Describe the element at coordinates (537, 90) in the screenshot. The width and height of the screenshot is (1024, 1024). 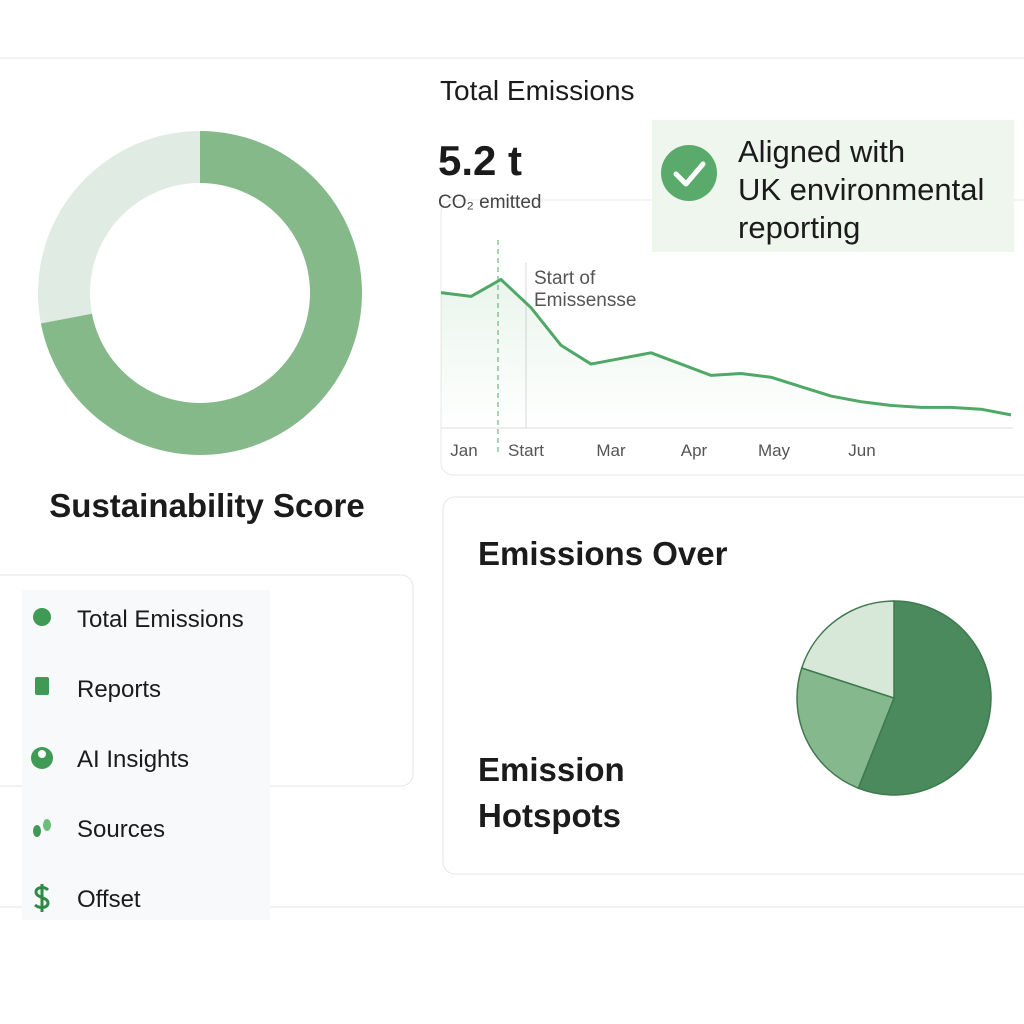
I see `section-title: Total Emissions` at that location.